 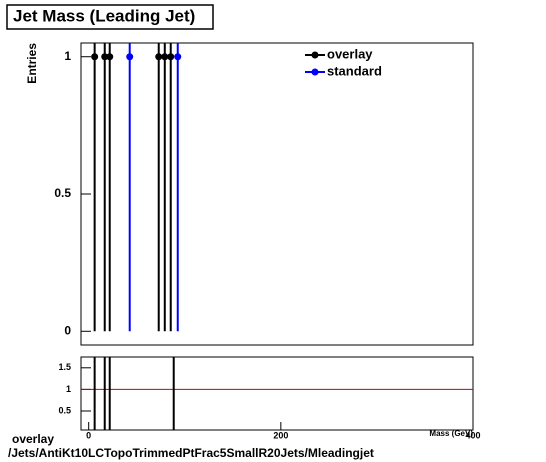 I want to click on x-tick-label: 0, so click(x=88, y=435).